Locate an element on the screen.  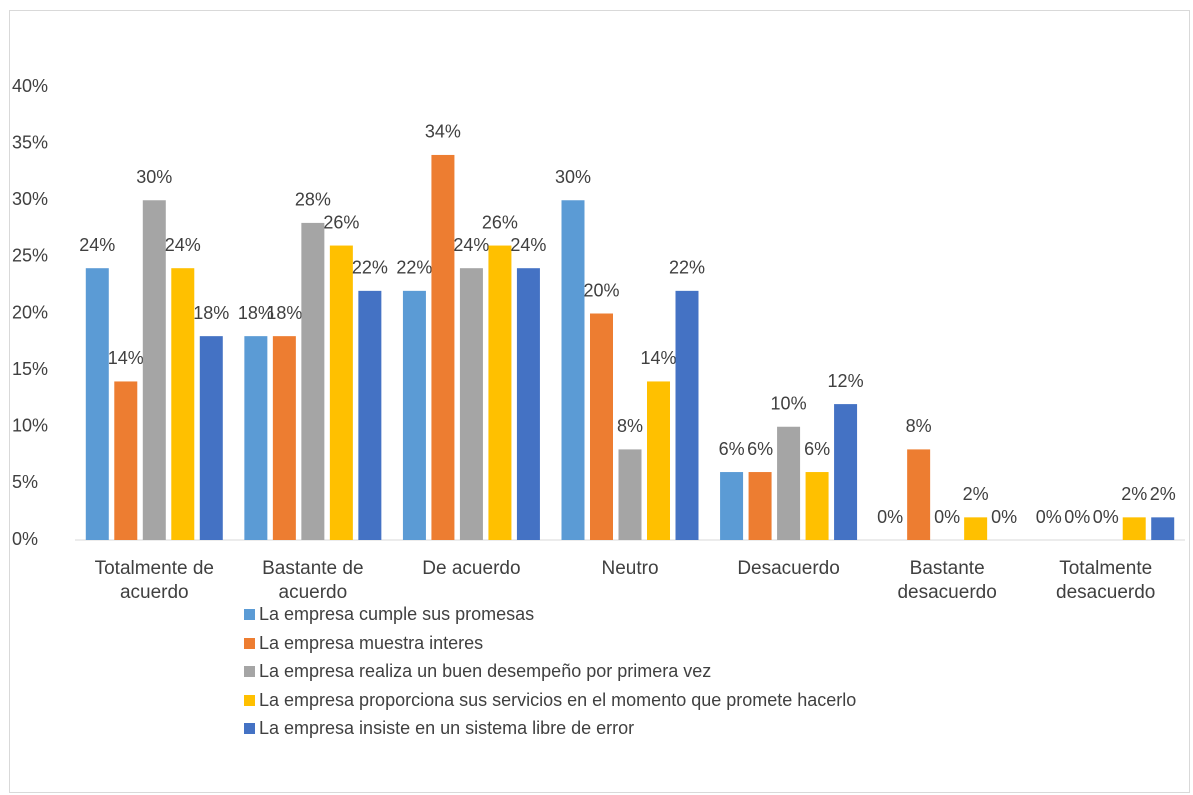
x-tick-label: De acuerdo is located at coordinates (471, 568).